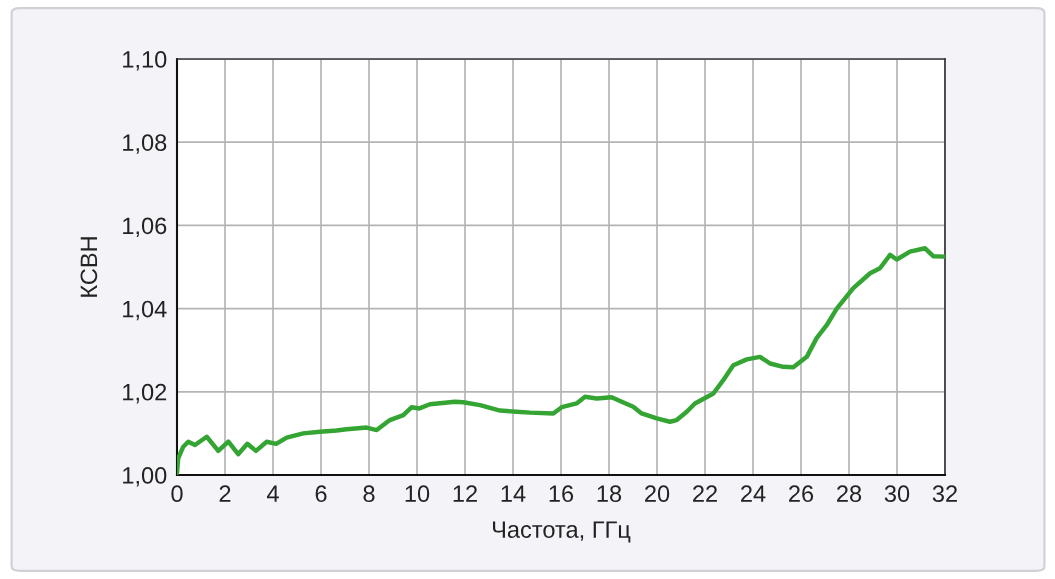 The width and height of the screenshot is (1055, 579). Describe the element at coordinates (145, 477) in the screenshot. I see `y-tick-label: 1,00` at that location.